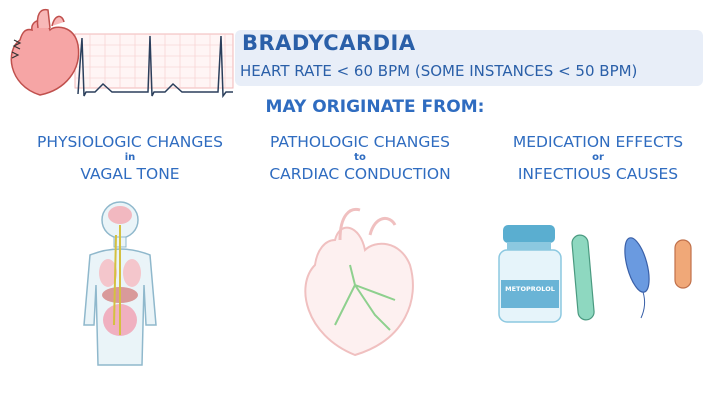 The width and height of the screenshot is (720, 404). Describe the element at coordinates (359, 282) in the screenshot. I see `heart-conduction-icon` at that location.